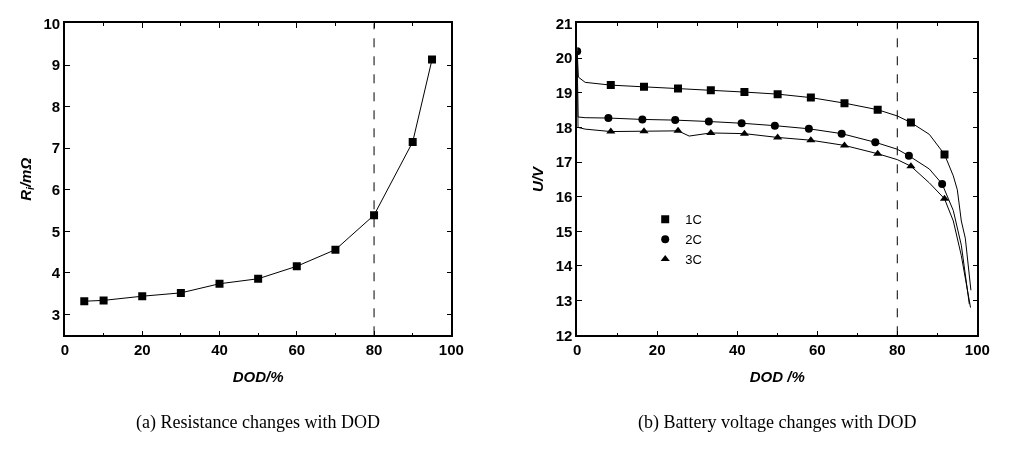  Describe the element at coordinates (56, 314) in the screenshot. I see `y-tick-label: 3` at that location.